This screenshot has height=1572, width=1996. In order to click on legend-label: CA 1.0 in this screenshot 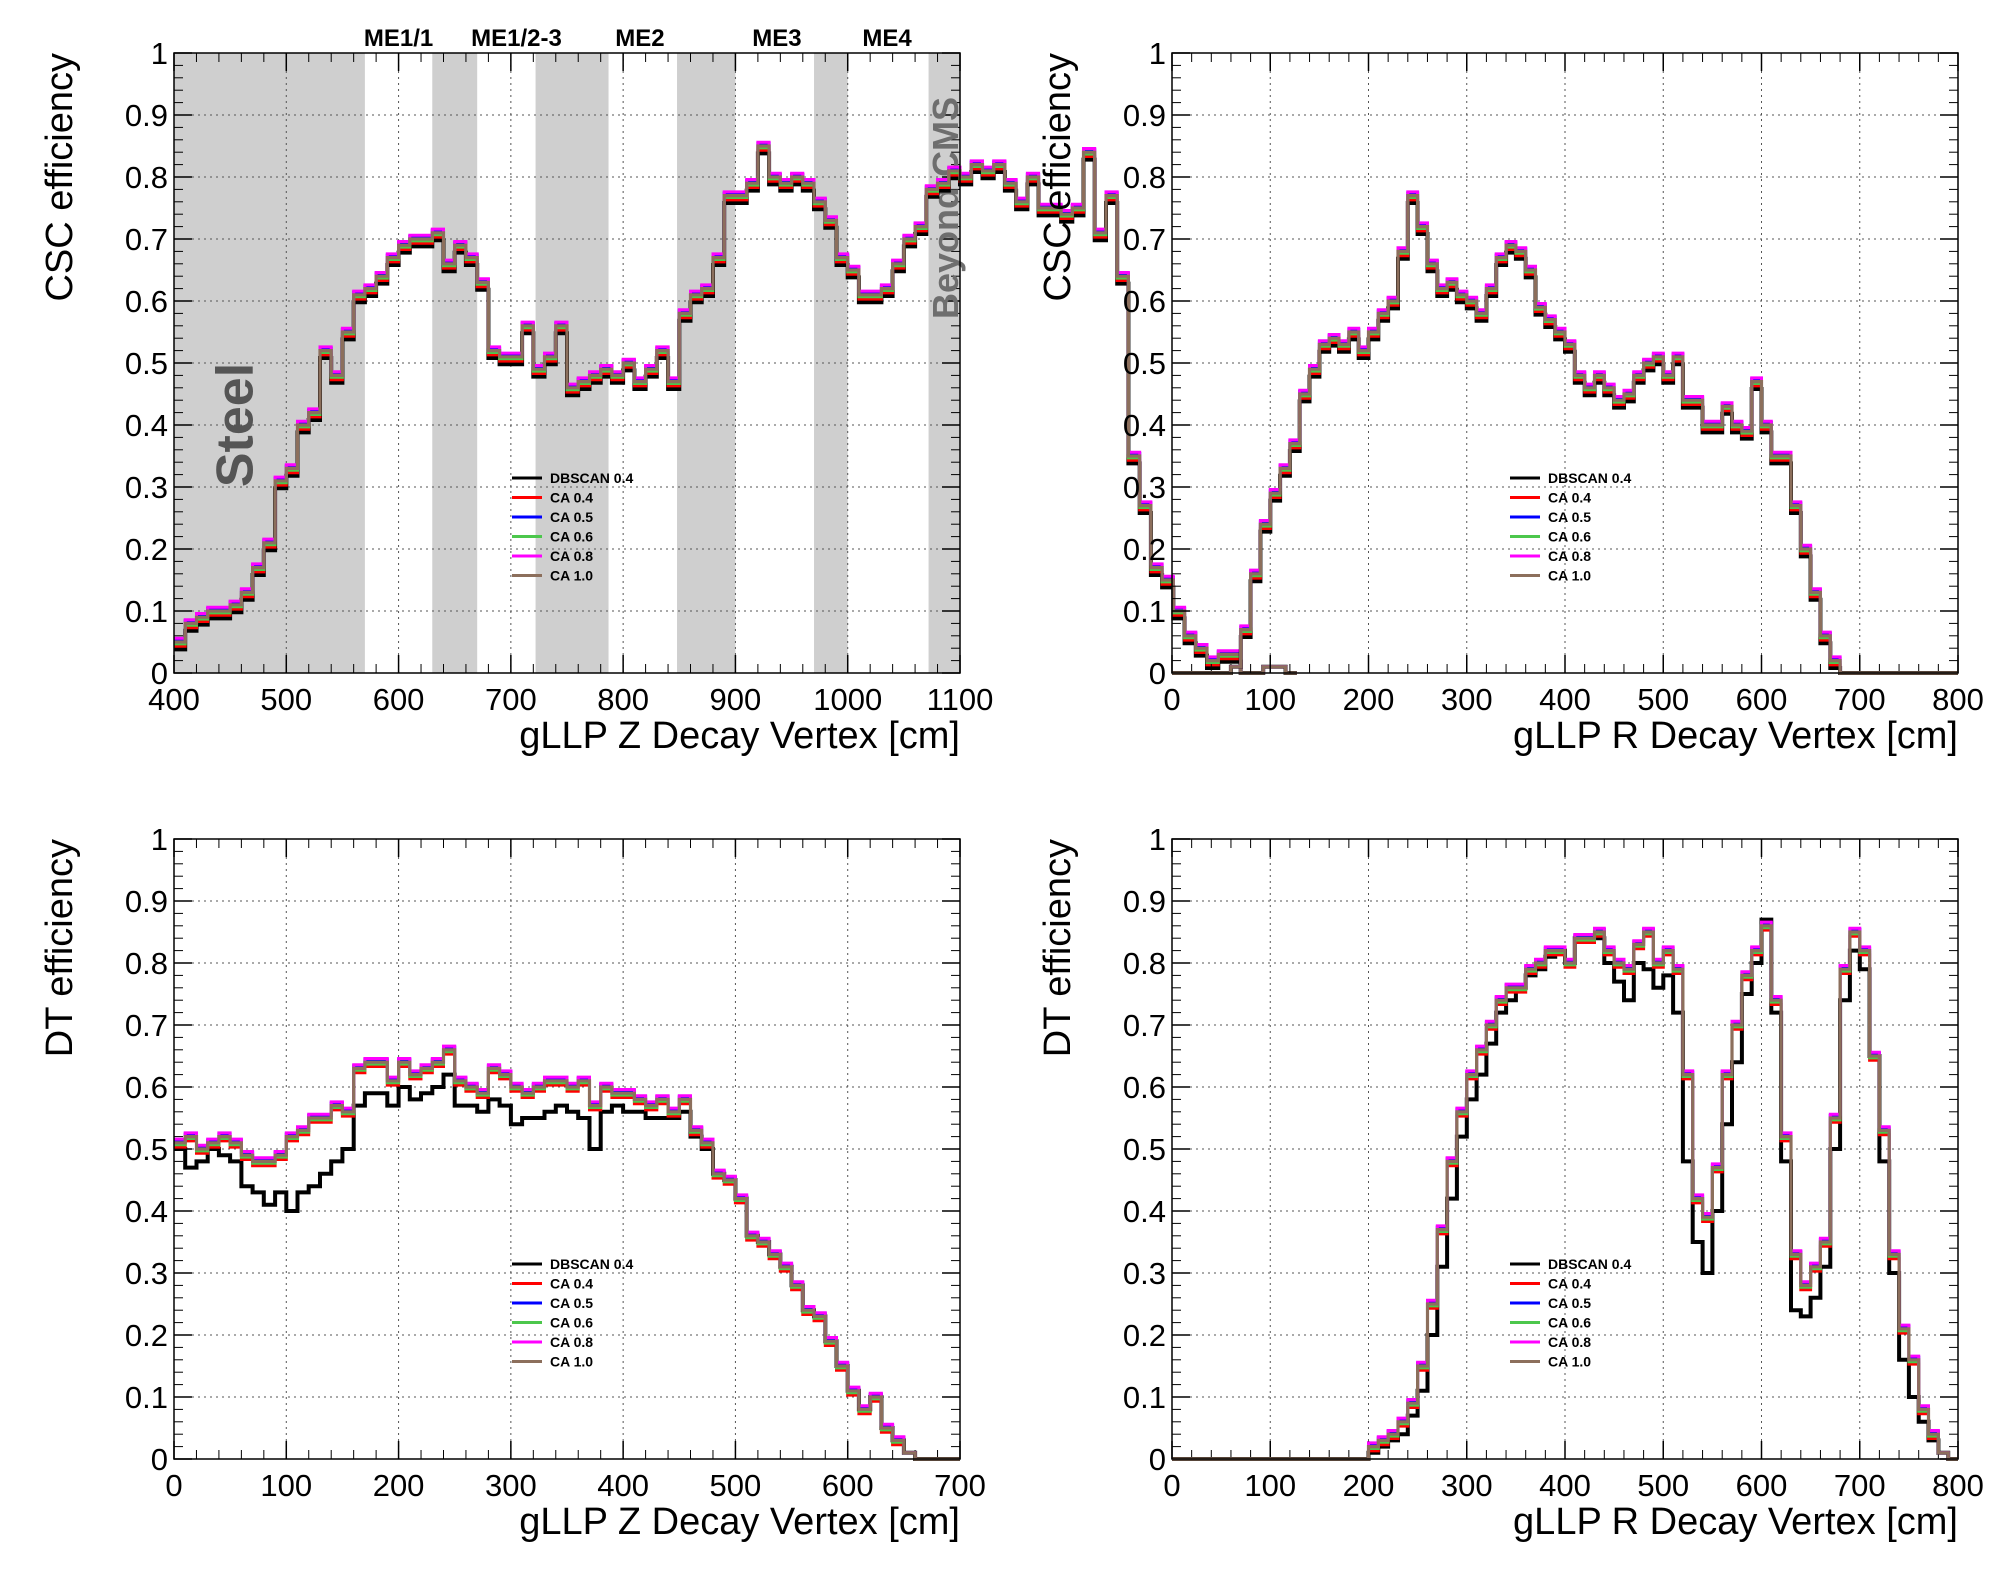, I will do `click(1569, 1362)`.